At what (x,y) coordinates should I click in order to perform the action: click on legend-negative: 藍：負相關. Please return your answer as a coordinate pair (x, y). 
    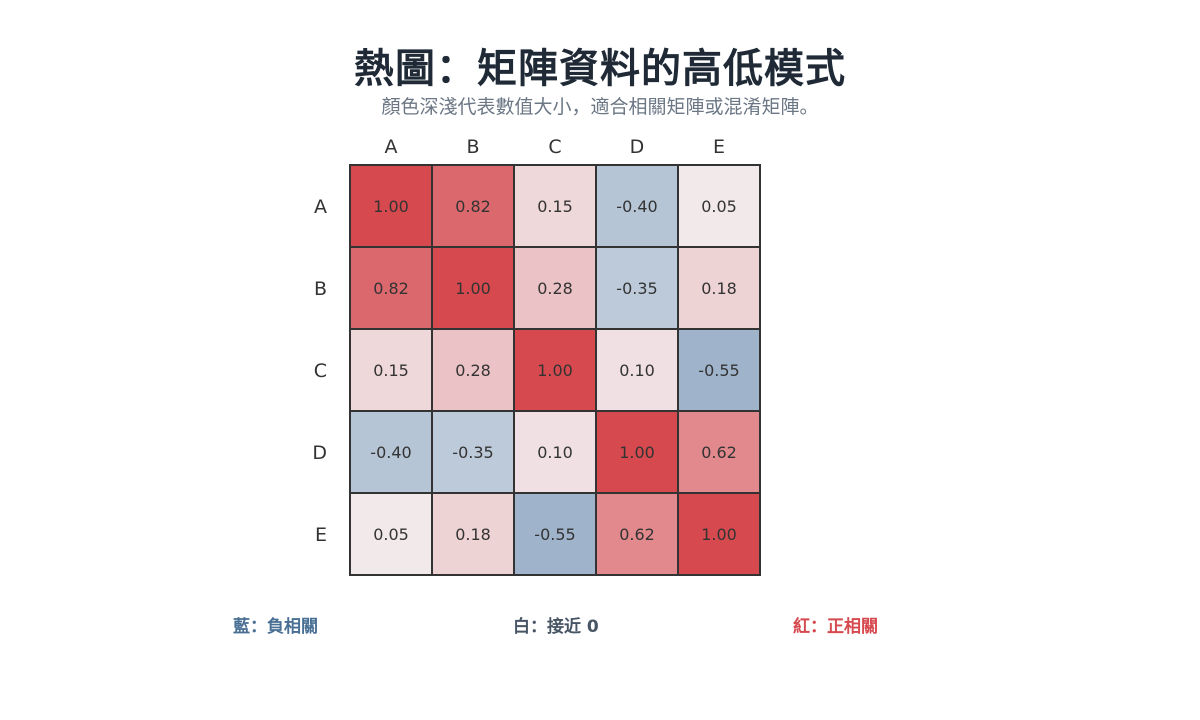
    Looking at the image, I should click on (275, 627).